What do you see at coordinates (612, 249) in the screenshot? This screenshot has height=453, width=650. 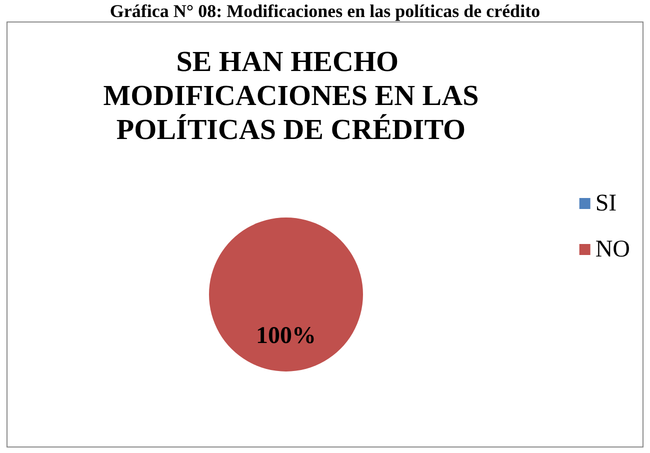 I see `legend-label: NO` at bounding box center [612, 249].